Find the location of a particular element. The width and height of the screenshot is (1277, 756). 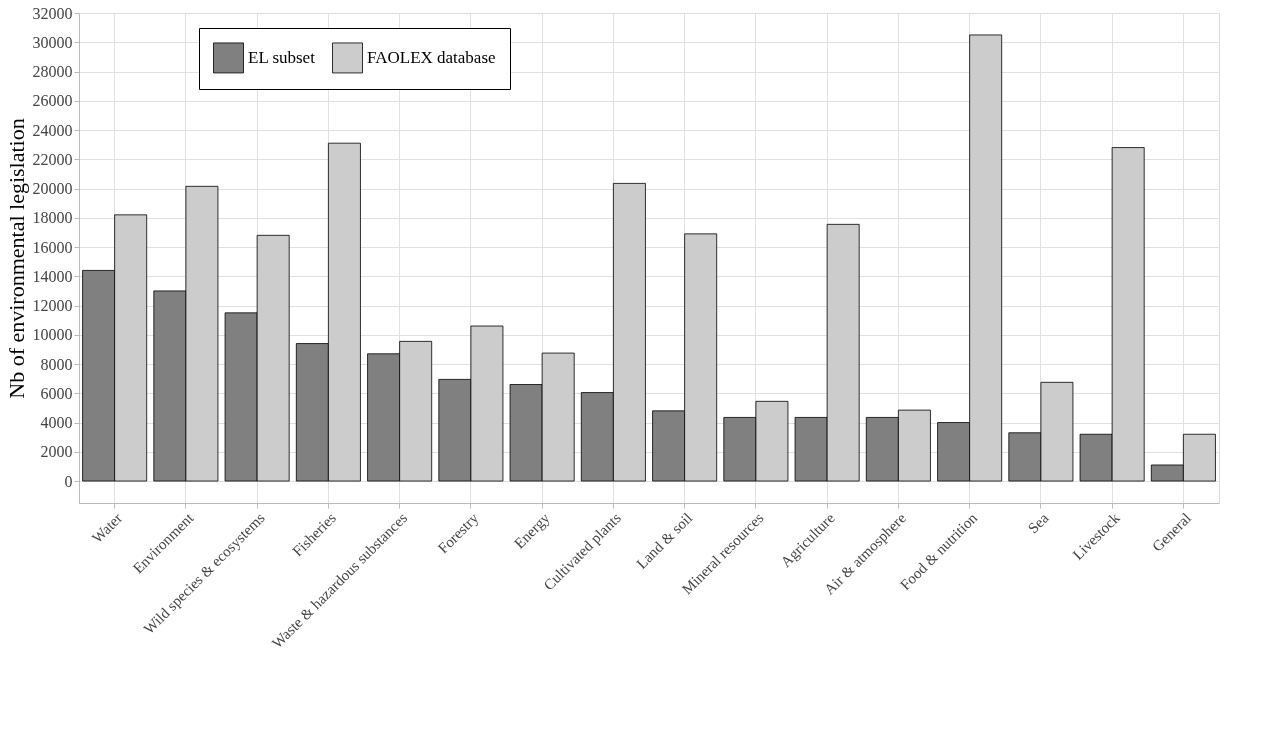

y-tick-label: 2000 is located at coordinates (56, 452).